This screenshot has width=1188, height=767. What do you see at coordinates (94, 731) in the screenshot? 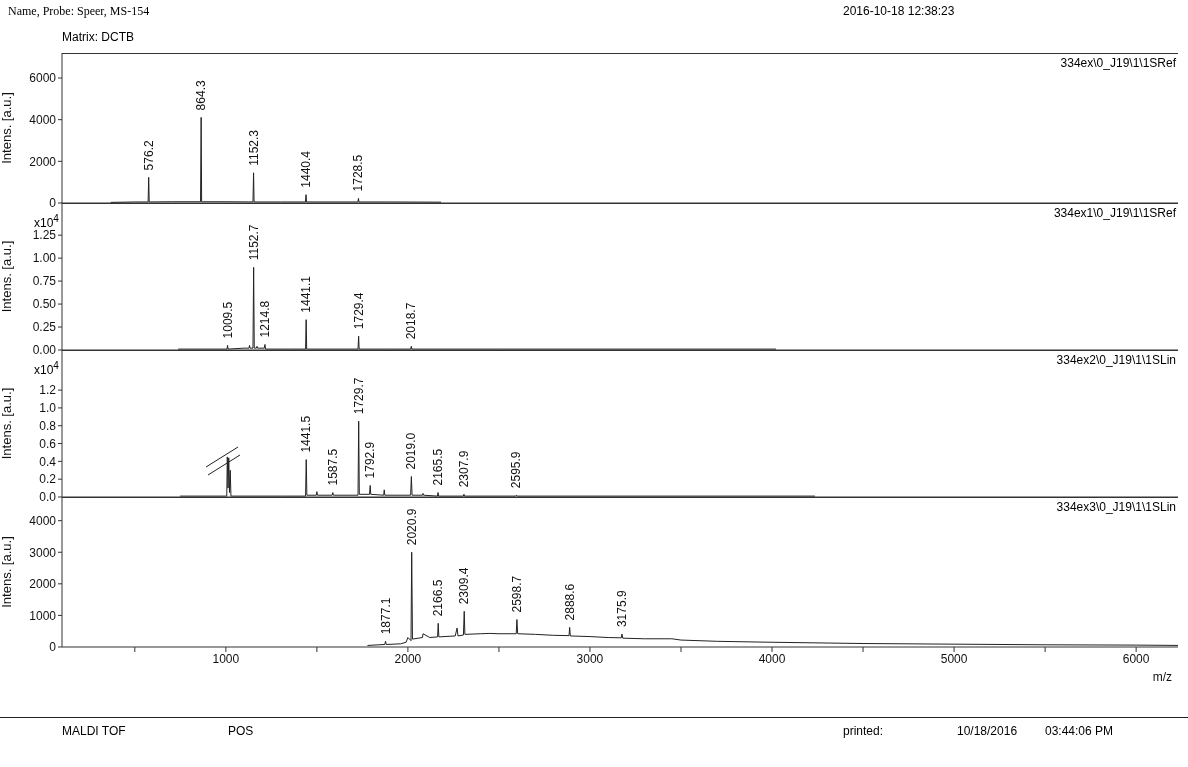
I see `text: MALDI TOF` at bounding box center [94, 731].